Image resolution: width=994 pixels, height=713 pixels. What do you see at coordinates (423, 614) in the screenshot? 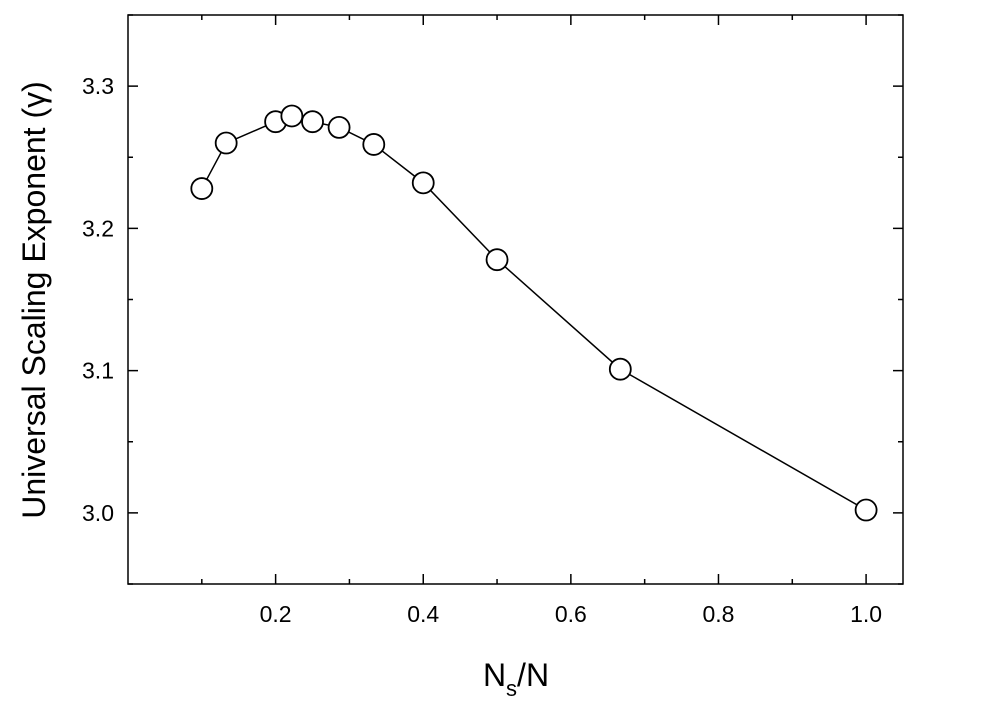
I see `x-tick-label: 0.4` at bounding box center [423, 614].